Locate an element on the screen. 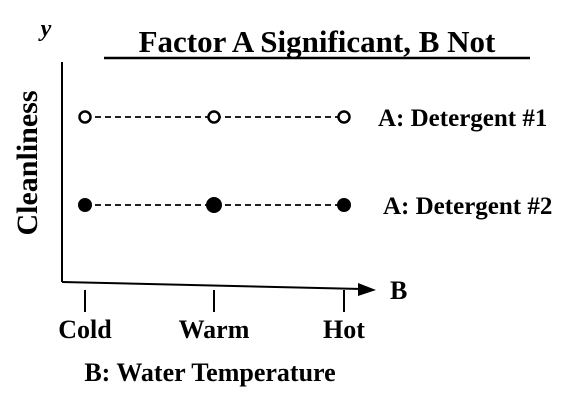 This screenshot has height=418, width=588. x-axis-label: B: Water Temperature is located at coordinates (209, 372).